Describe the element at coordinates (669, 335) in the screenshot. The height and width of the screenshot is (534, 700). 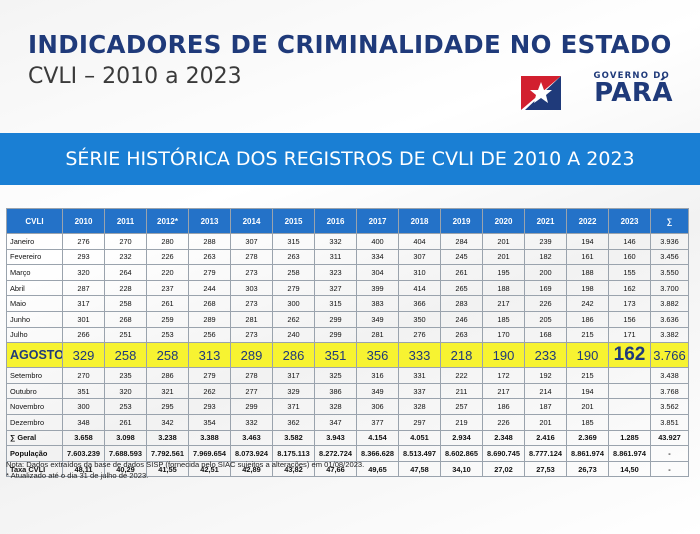
I see `table-cell: 3.382` at that location.